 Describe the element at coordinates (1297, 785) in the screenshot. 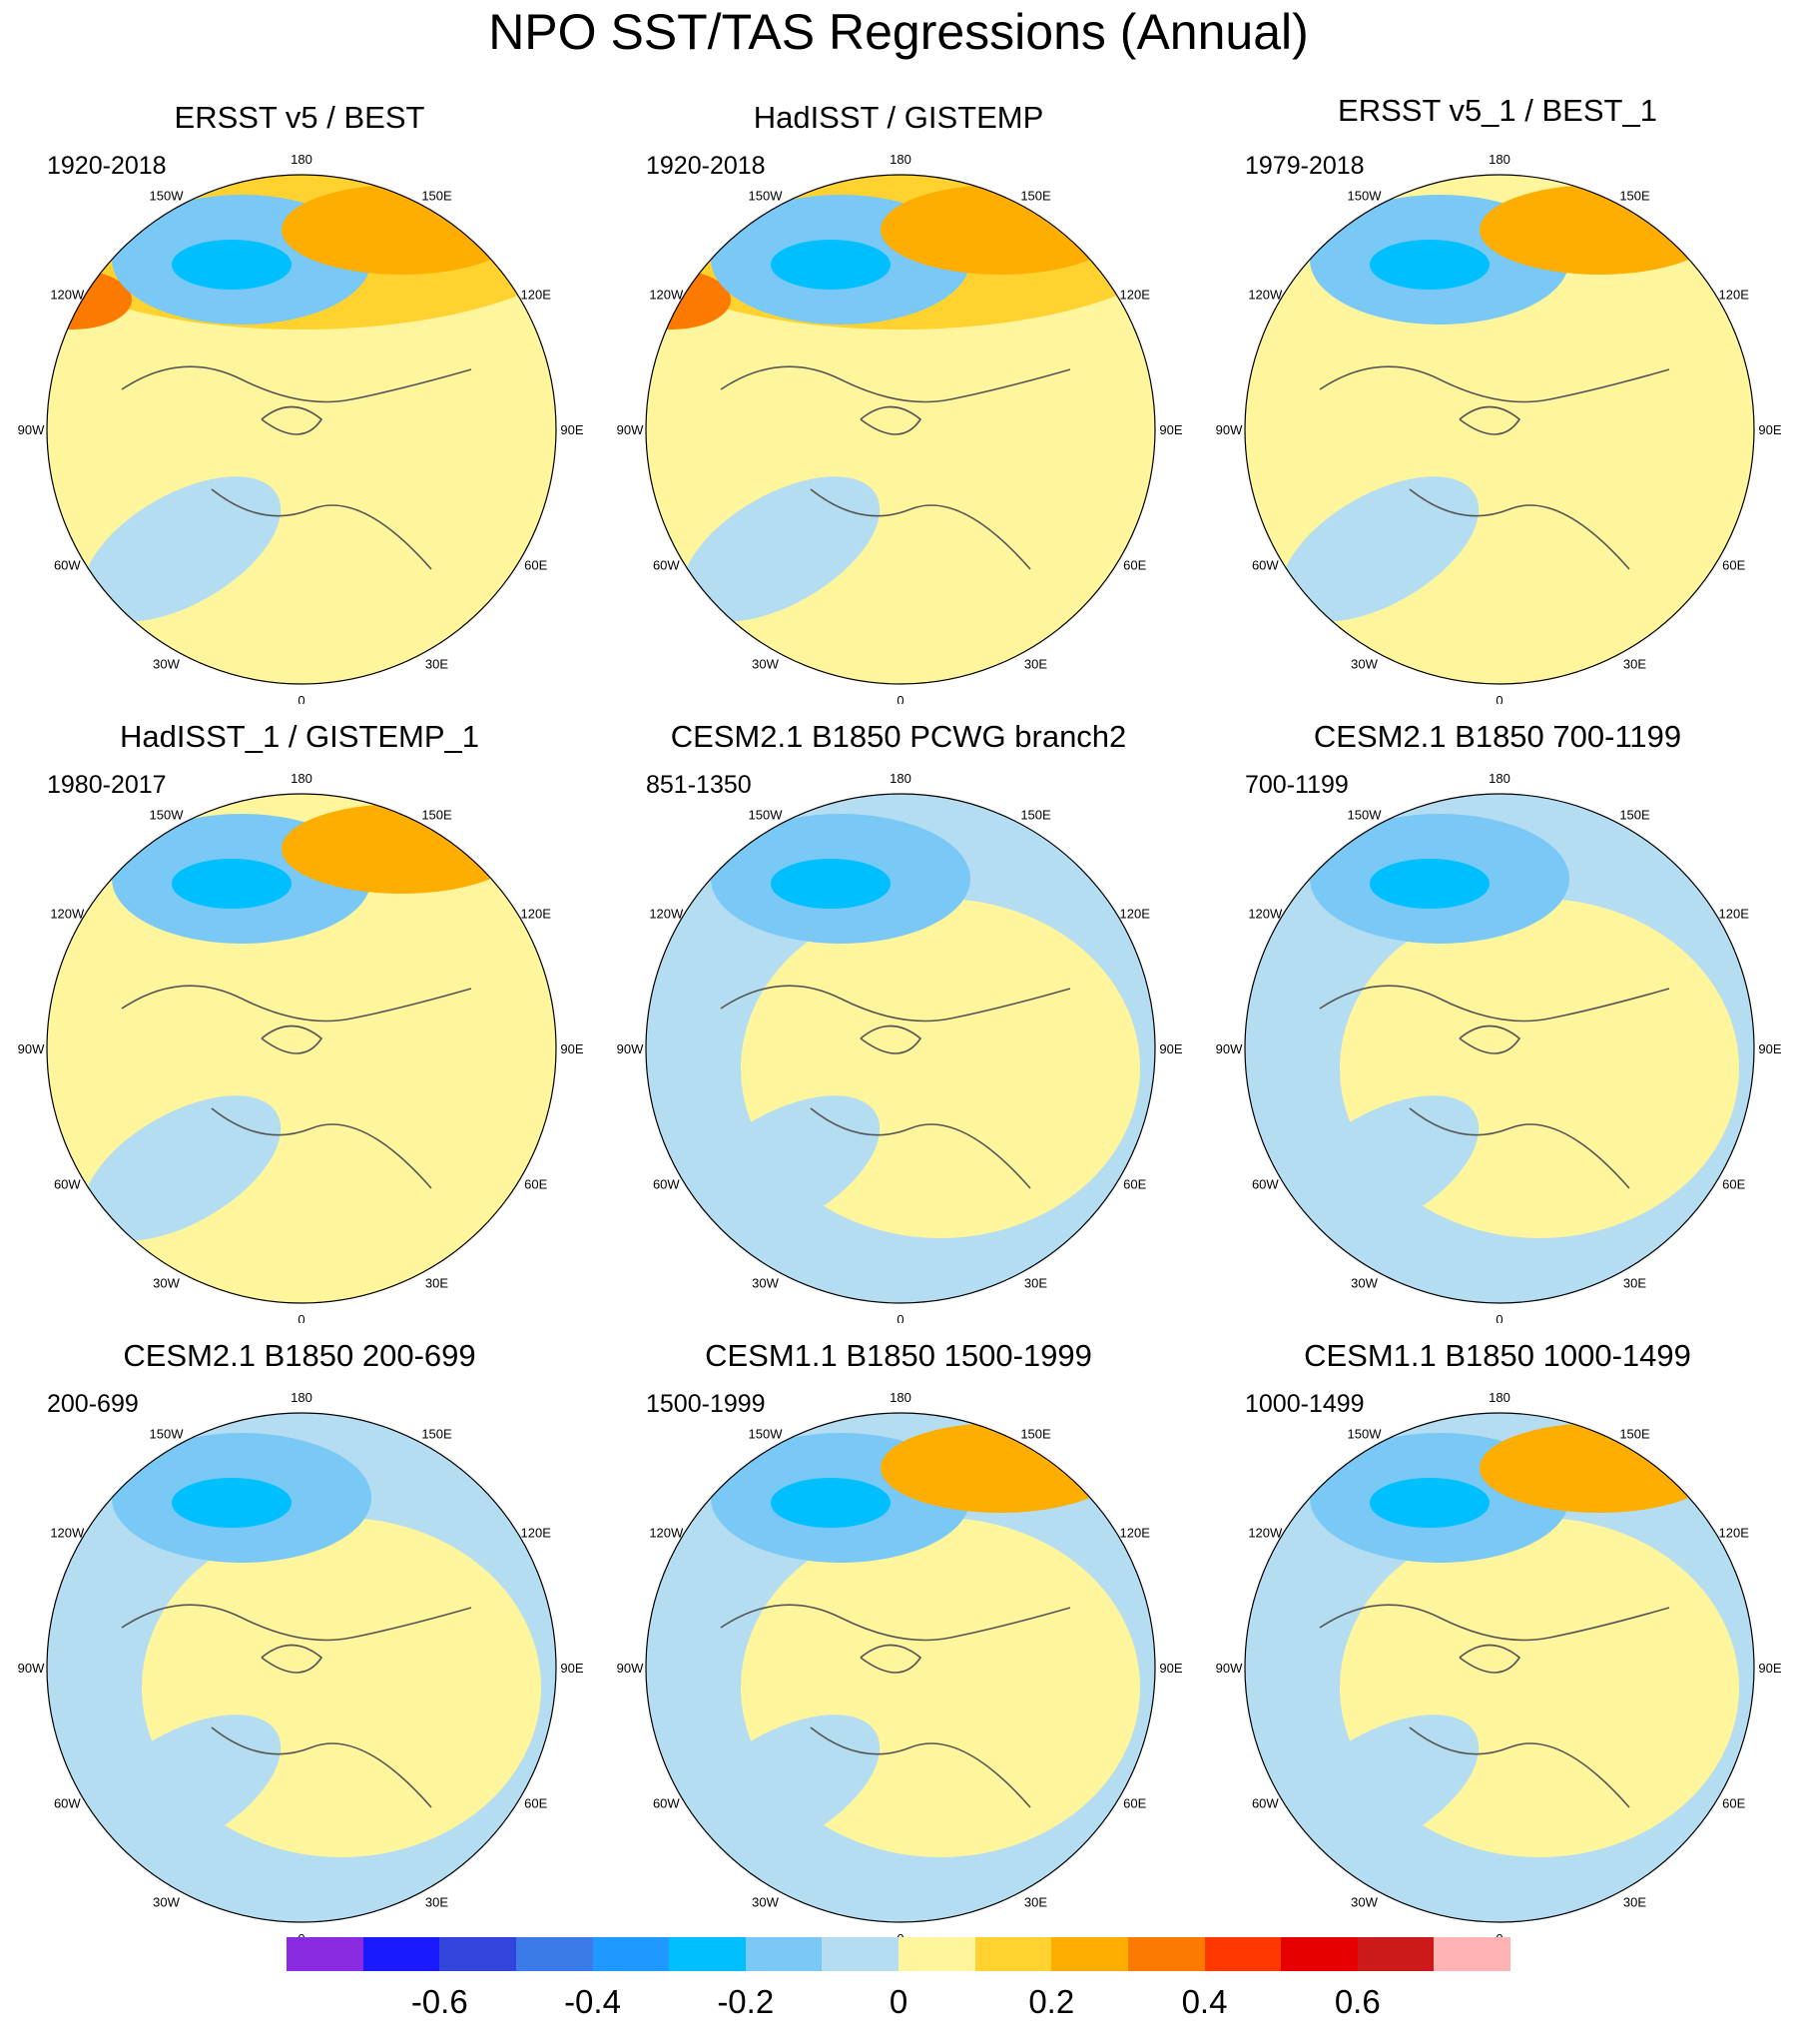

I see `panel-period: 700-1199` at that location.